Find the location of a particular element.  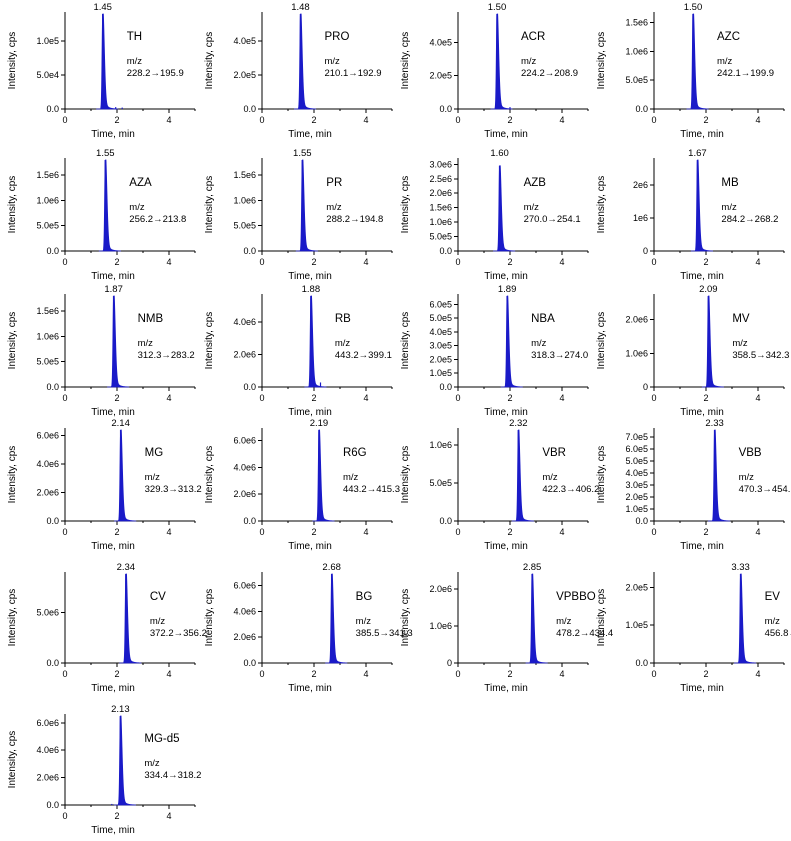

mrm-transition: 242.1→199.9 is located at coordinates (745, 73).